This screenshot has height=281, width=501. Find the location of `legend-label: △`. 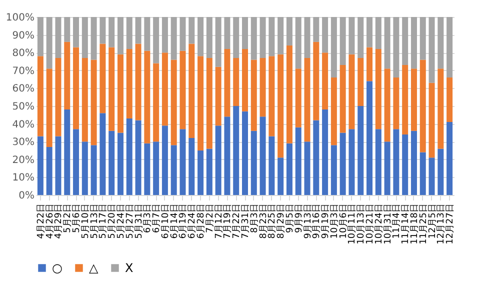

legend-label: △ is located at coordinates (94, 268).